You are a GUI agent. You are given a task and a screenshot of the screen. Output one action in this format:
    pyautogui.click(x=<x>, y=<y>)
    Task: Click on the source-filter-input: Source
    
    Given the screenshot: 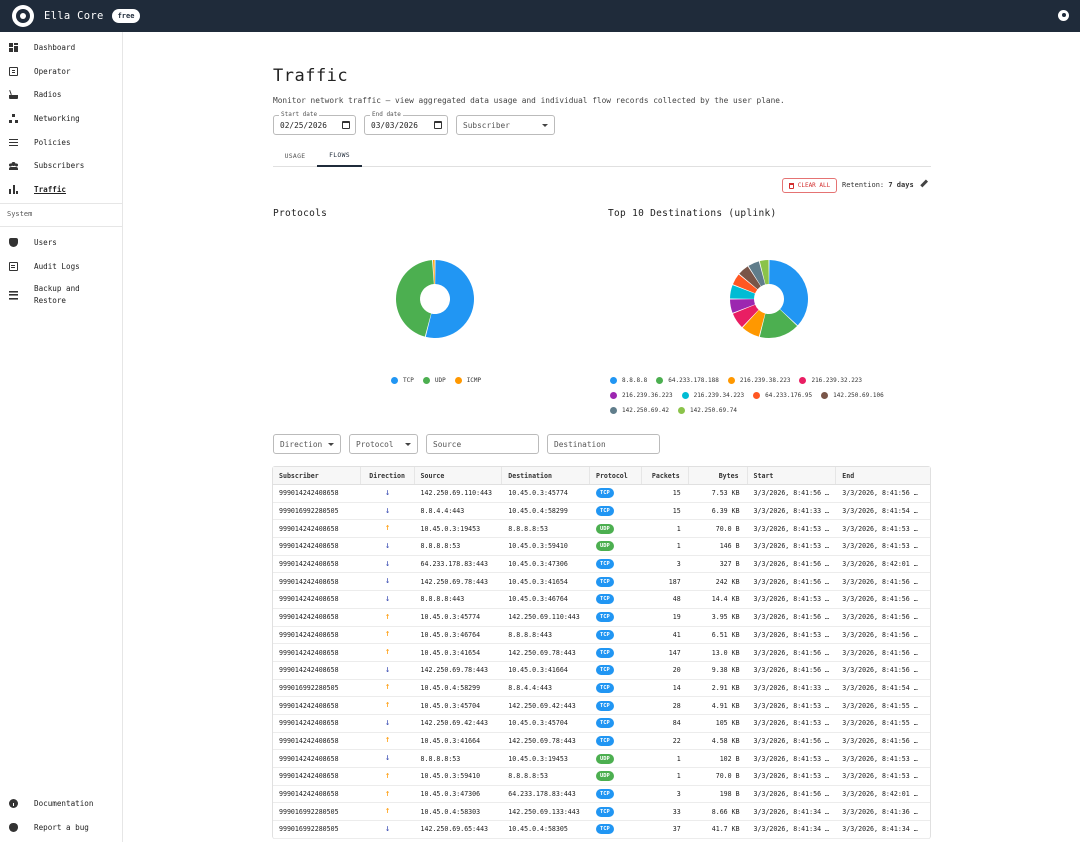 What is the action you would take?
    pyautogui.click(x=482, y=444)
    